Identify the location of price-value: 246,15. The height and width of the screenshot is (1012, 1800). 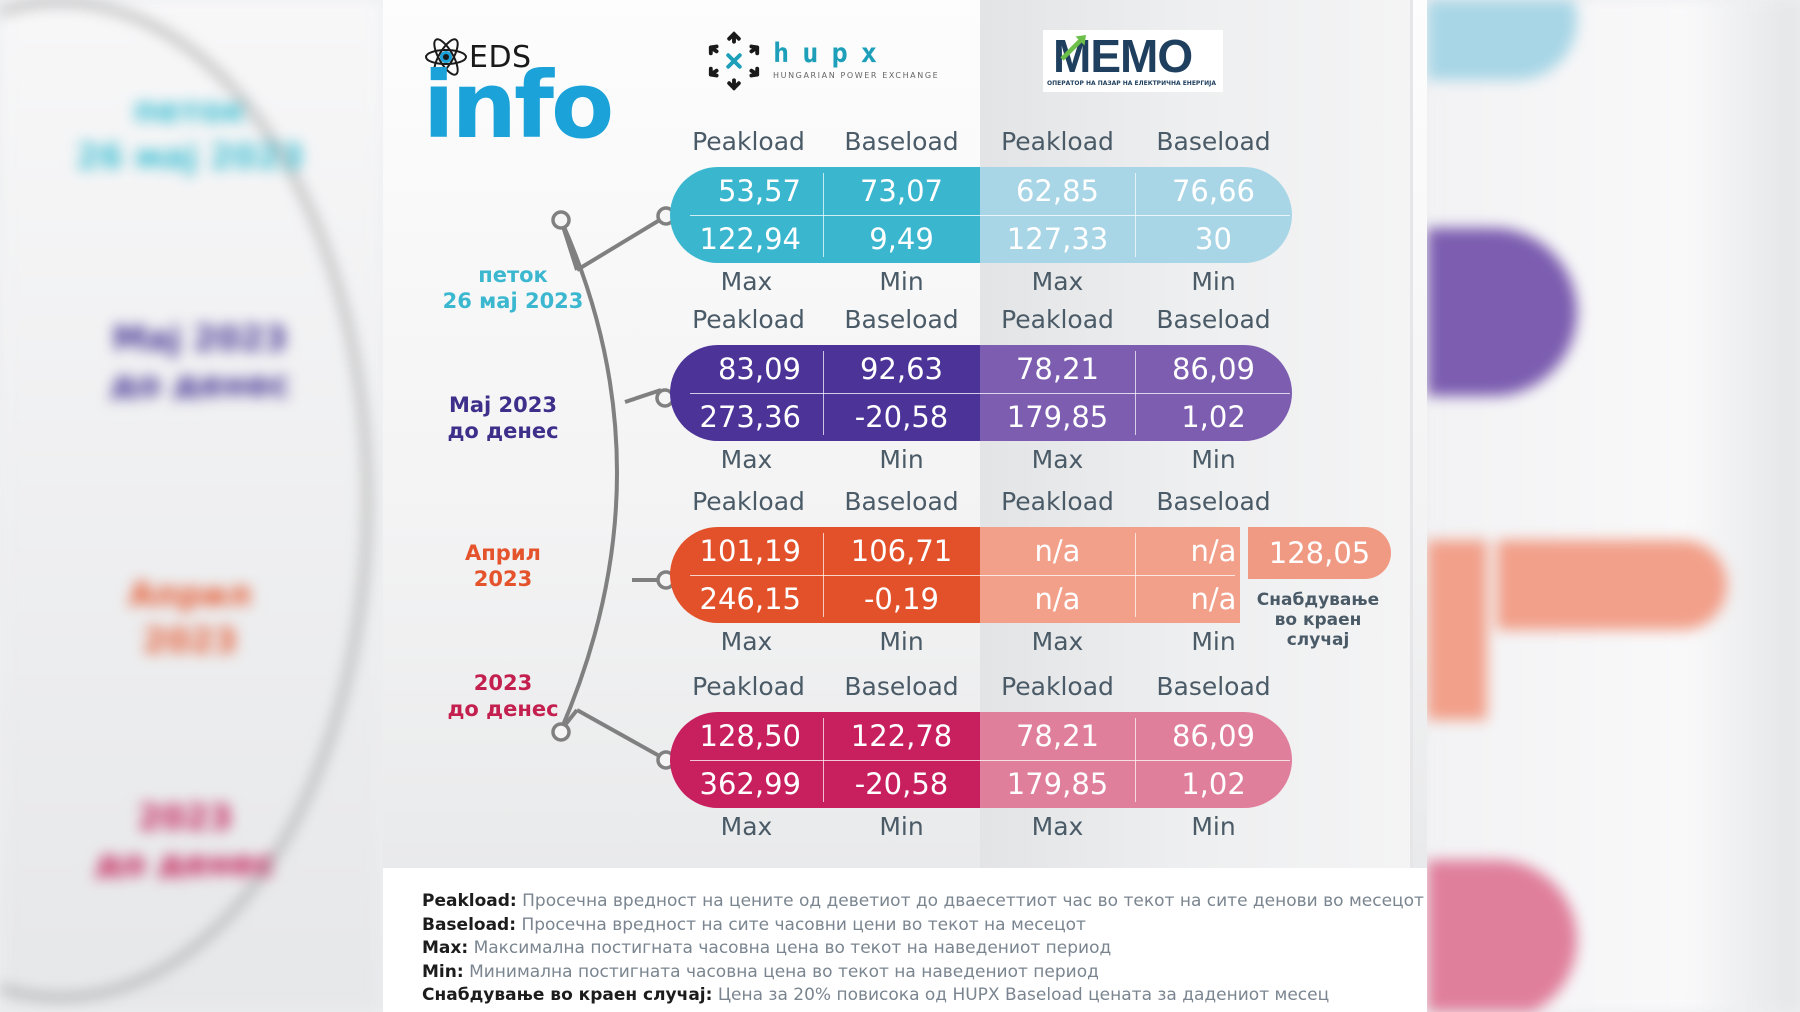
(750, 599).